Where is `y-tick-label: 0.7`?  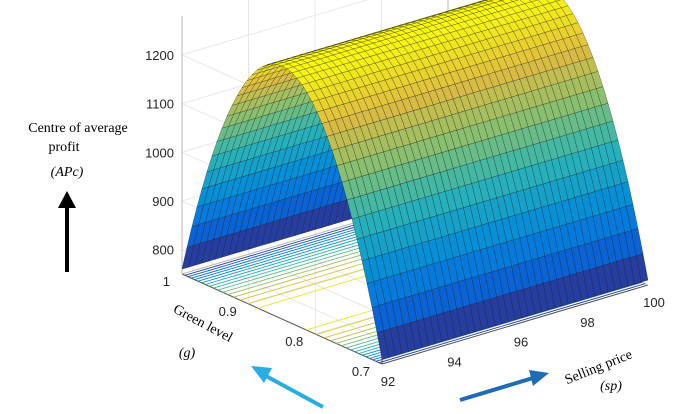
y-tick-label: 0.7 is located at coordinates (361, 371).